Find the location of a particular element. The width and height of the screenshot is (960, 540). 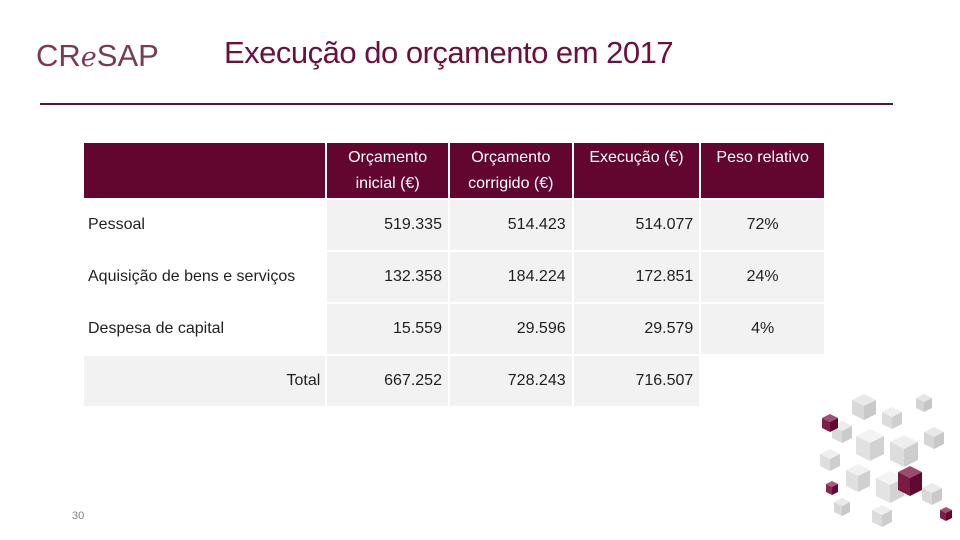

header-peso-relativo: Peso relativo is located at coordinates (762, 170).